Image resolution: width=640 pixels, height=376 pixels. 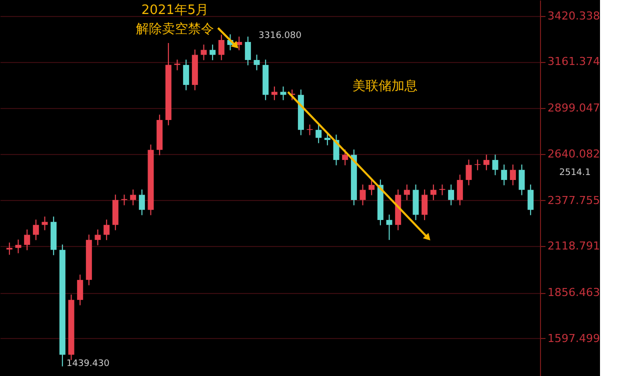 What do you see at coordinates (385, 86) in the screenshot?
I see `annotation: 美联储加息` at bounding box center [385, 86].